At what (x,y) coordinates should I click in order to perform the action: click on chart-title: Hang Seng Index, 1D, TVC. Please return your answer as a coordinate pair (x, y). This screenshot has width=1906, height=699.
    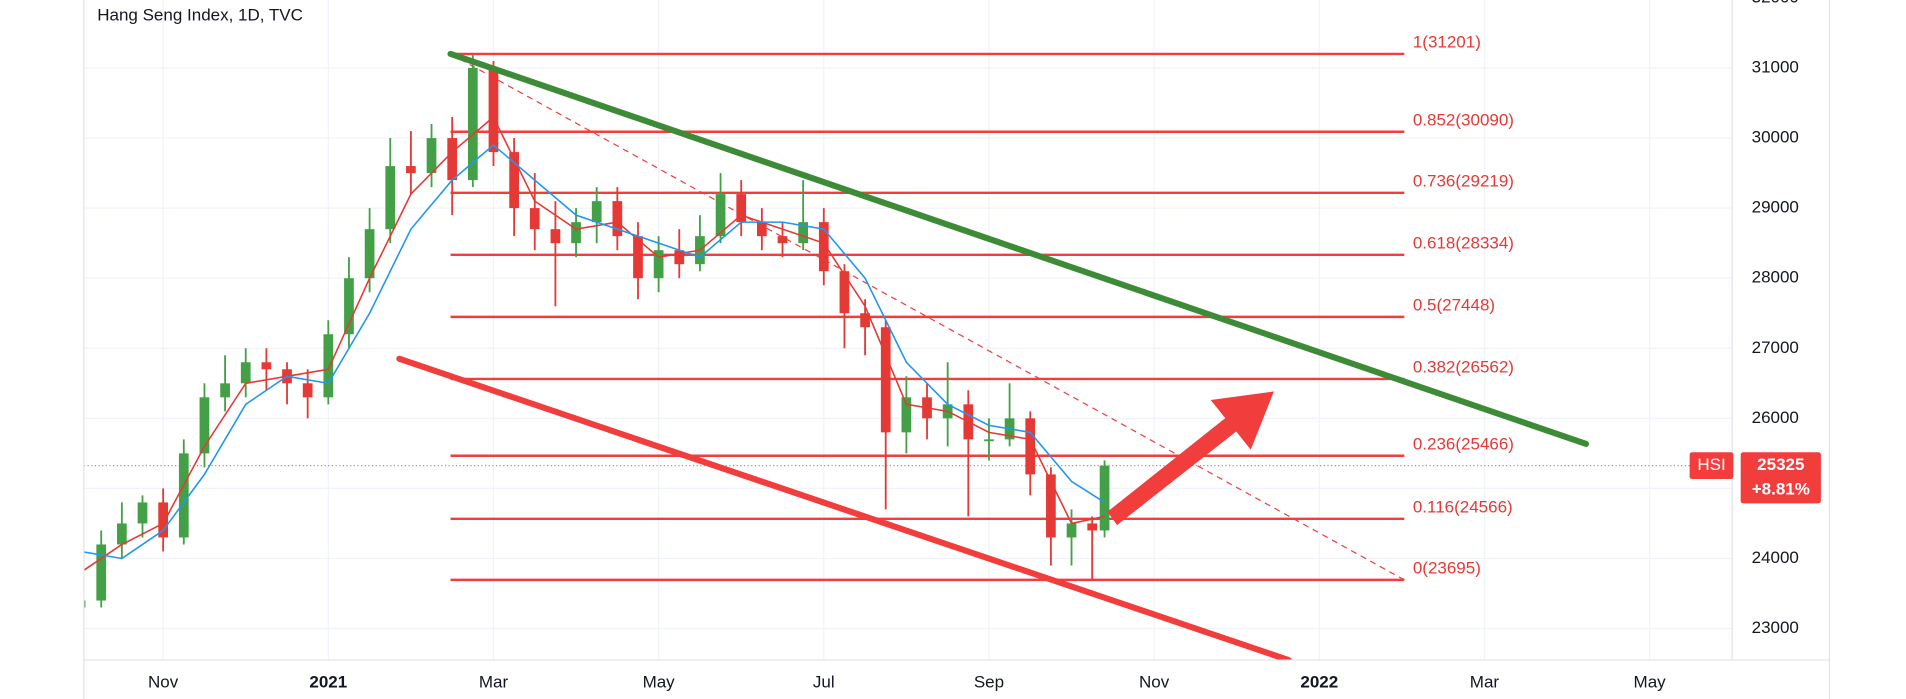
    Looking at the image, I should click on (200, 14).